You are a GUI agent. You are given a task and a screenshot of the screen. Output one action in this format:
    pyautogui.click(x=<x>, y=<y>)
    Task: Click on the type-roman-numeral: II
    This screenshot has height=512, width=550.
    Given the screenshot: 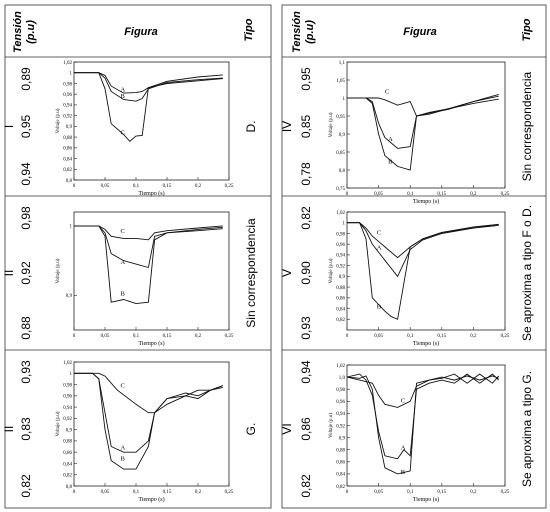 What is the action you would take?
    pyautogui.click(x=9, y=429)
    